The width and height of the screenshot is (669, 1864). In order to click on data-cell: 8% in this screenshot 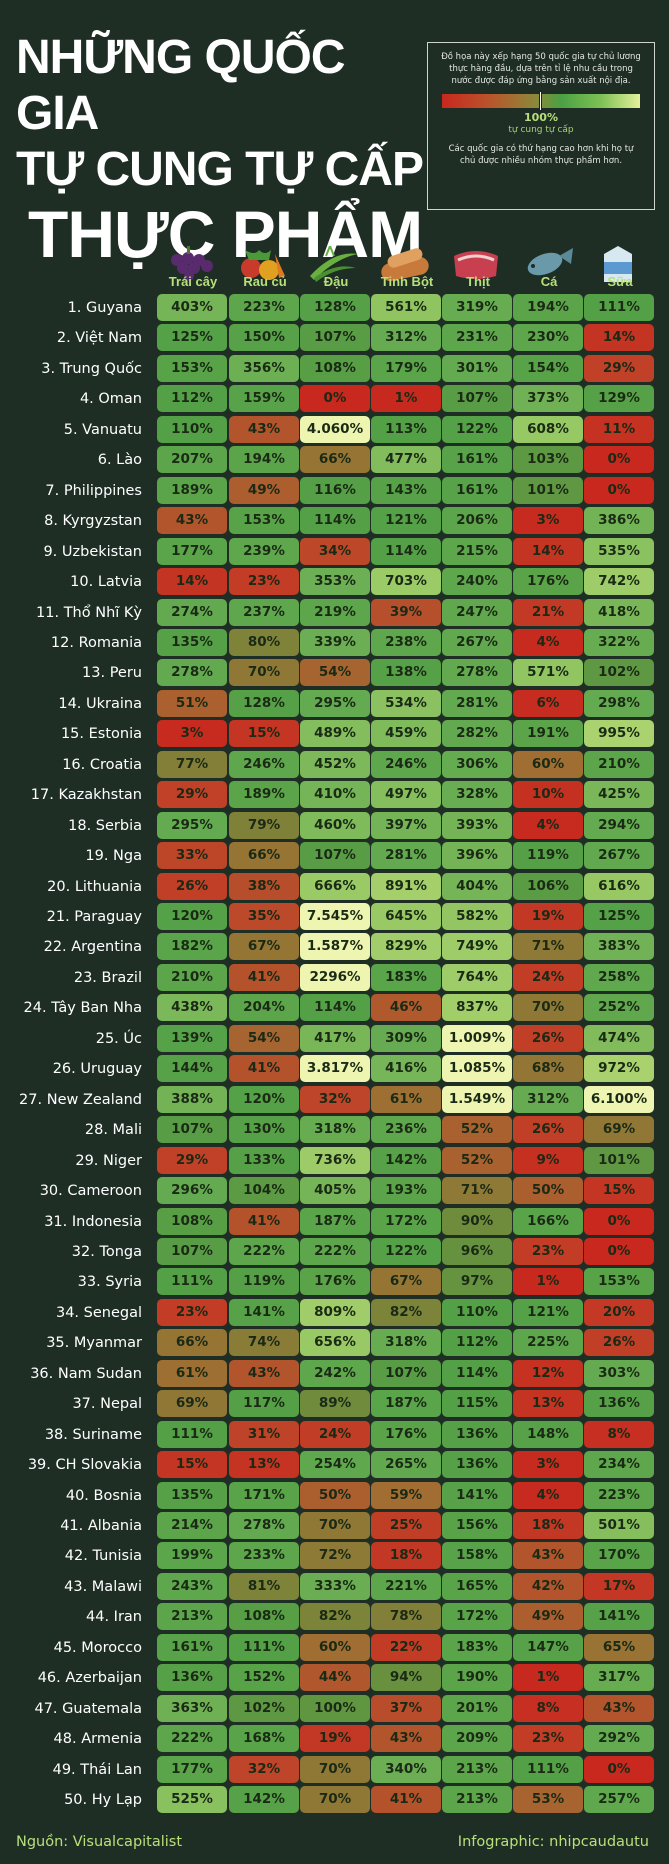, I will do `click(619, 1434)`.